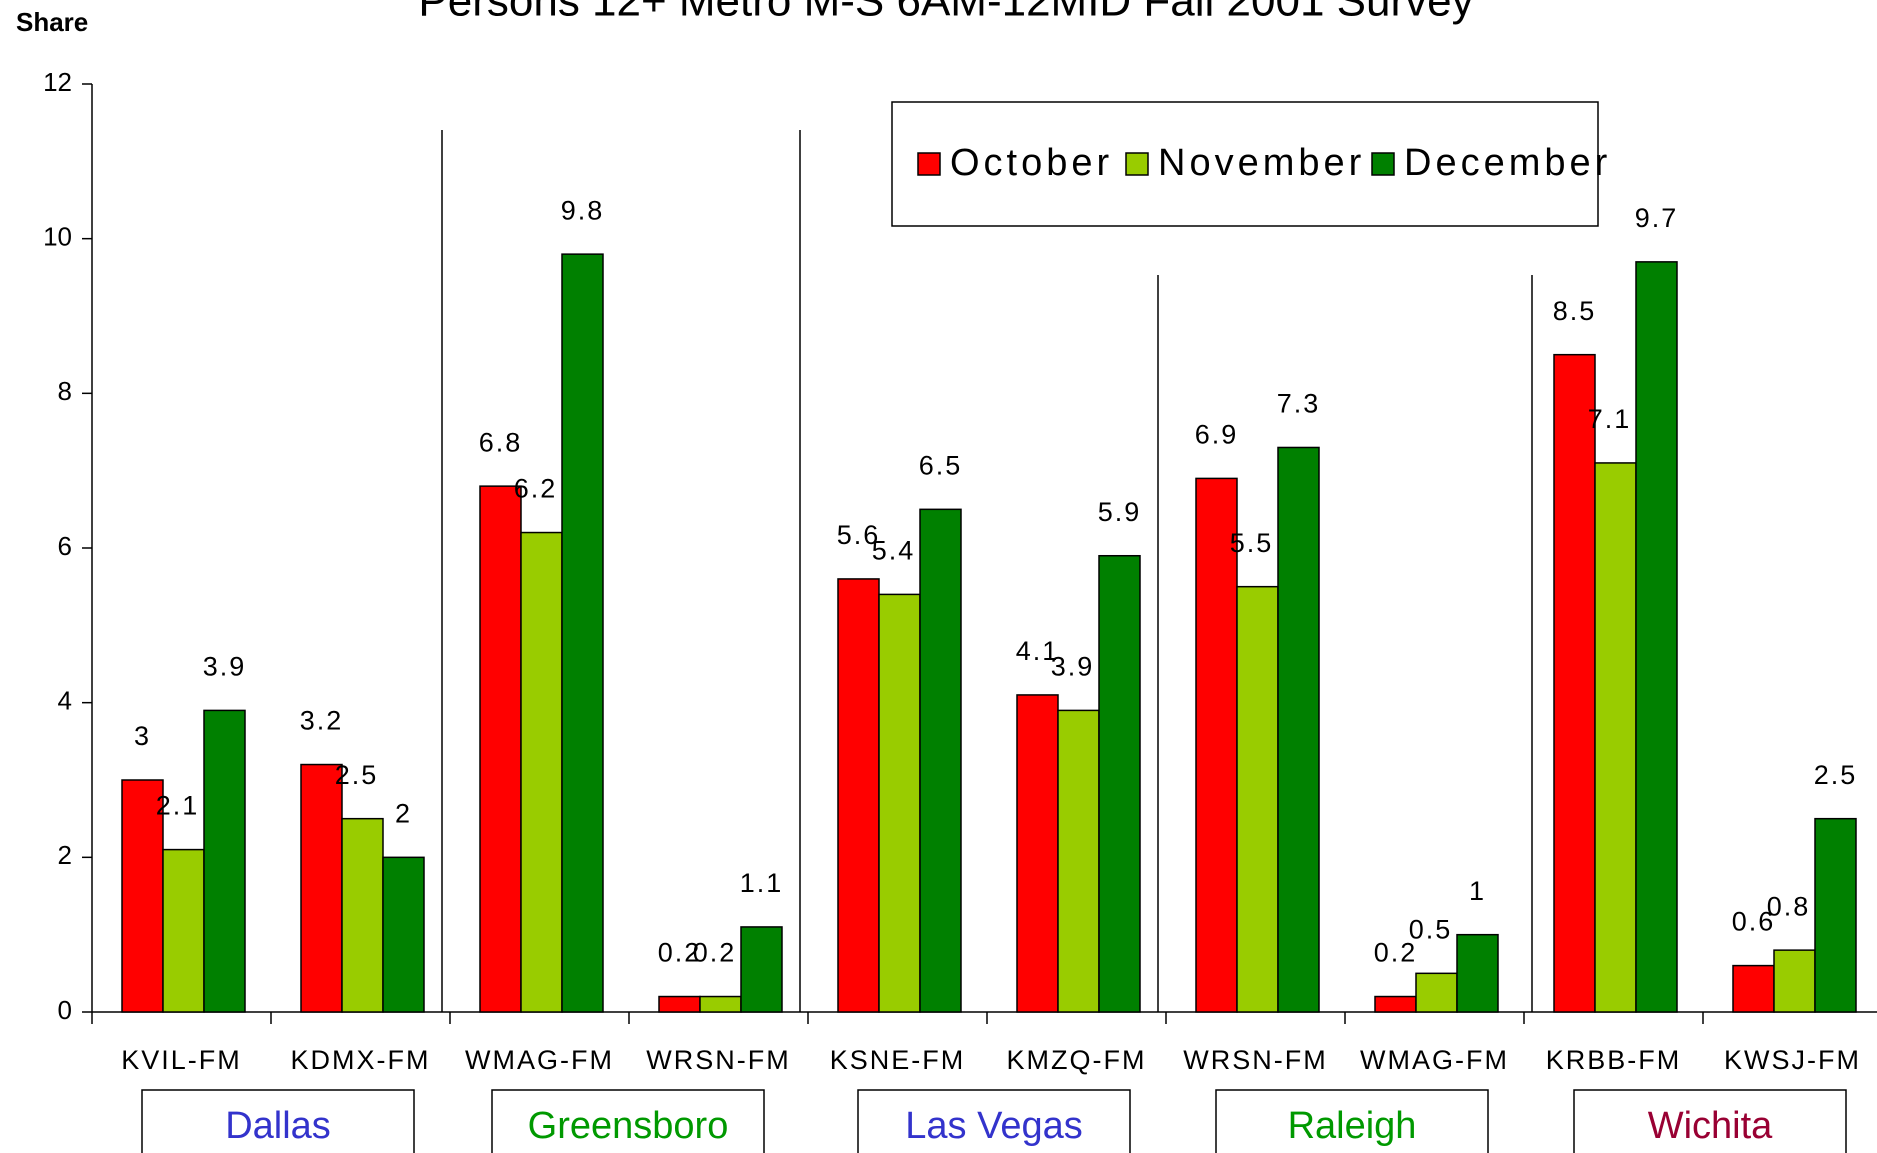 Image resolution: width=1877 pixels, height=1153 pixels. I want to click on legend-label: November, so click(1261, 163).